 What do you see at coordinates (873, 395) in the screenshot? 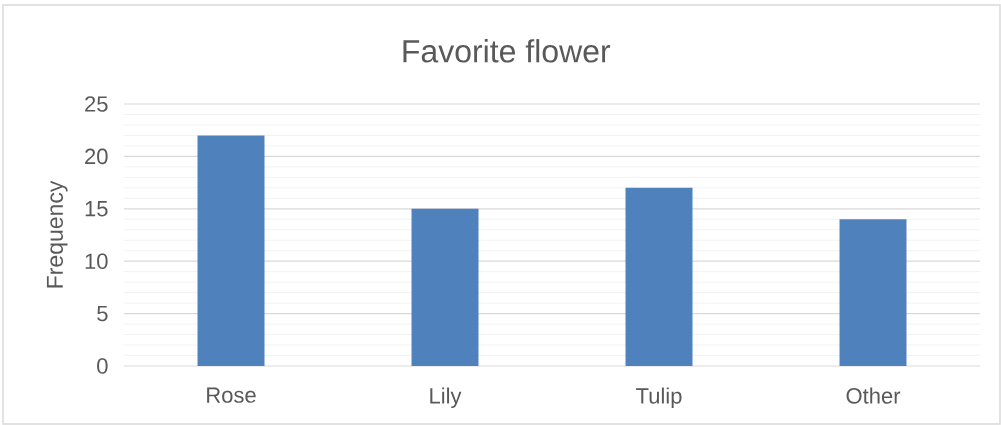
I see `x-tick-label: Other` at bounding box center [873, 395].